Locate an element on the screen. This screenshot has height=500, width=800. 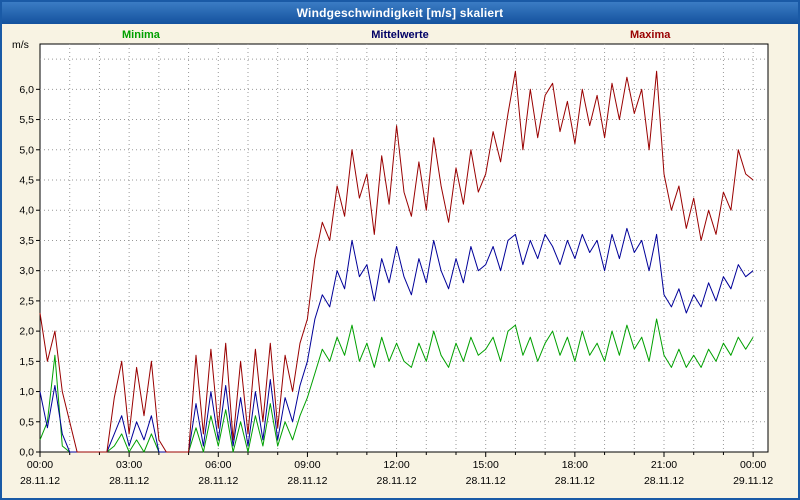
y-tick-label: 3,0 is located at coordinates (26, 271).